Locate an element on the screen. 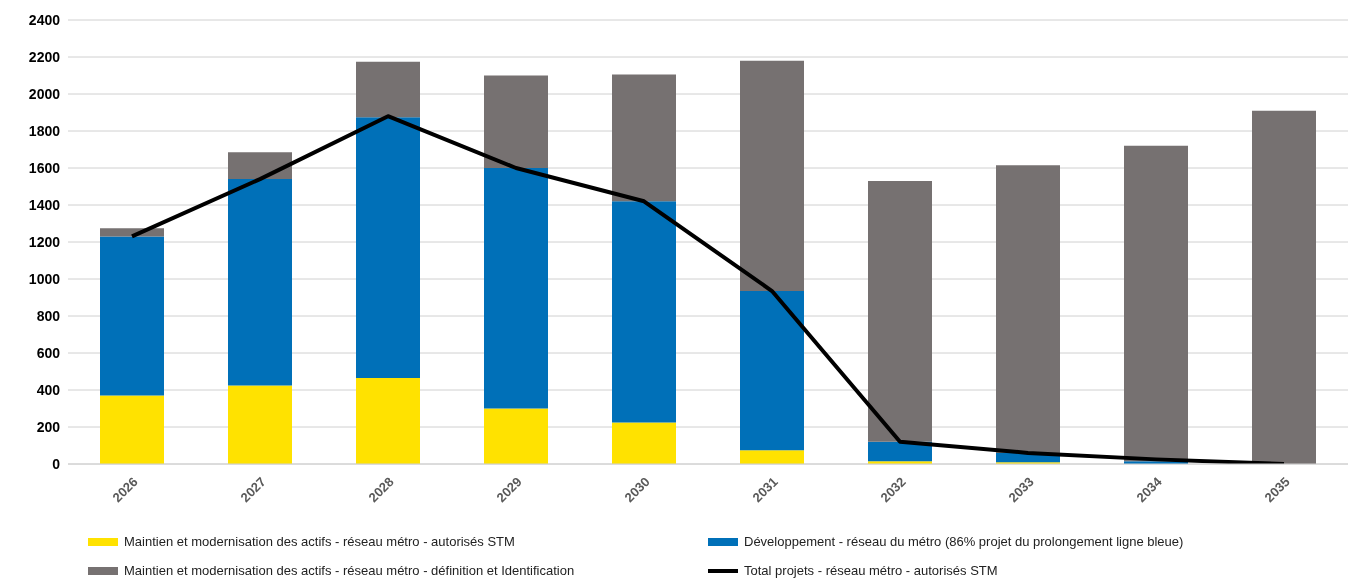 The width and height of the screenshot is (1369, 580). legend-label: Maintien et modernisation des actifs - réseau métro - définition et Identification is located at coordinates (349, 570).